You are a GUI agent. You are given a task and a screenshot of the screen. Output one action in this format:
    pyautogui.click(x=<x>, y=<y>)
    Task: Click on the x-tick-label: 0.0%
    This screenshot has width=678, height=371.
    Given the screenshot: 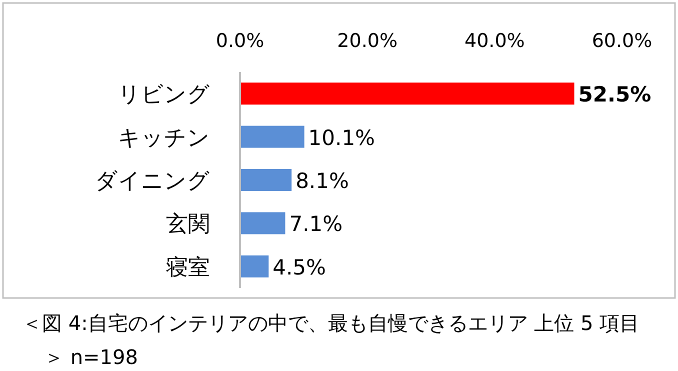 What is the action you would take?
    pyautogui.click(x=240, y=41)
    